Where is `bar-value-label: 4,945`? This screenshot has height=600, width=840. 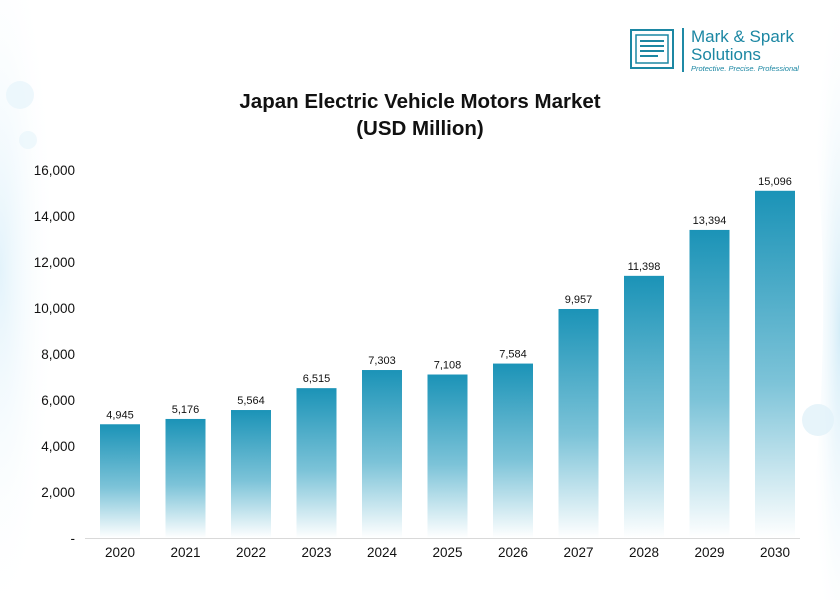 bar-value-label: 4,945 is located at coordinates (120, 415).